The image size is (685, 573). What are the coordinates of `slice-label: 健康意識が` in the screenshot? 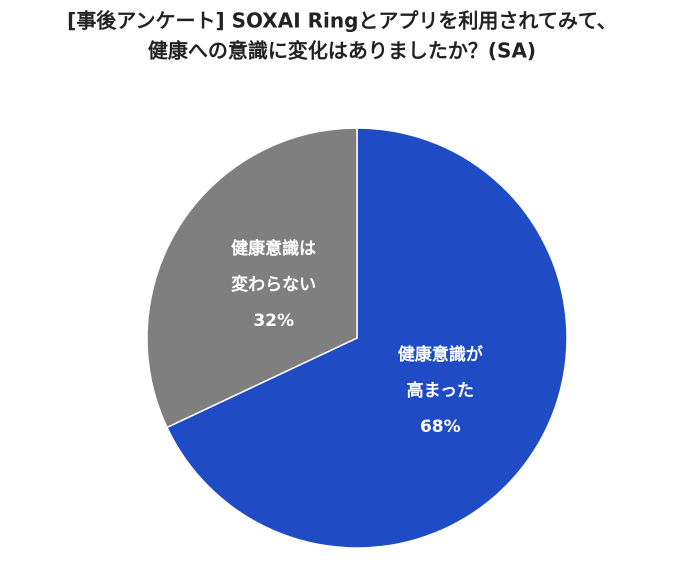 It's located at (440, 354).